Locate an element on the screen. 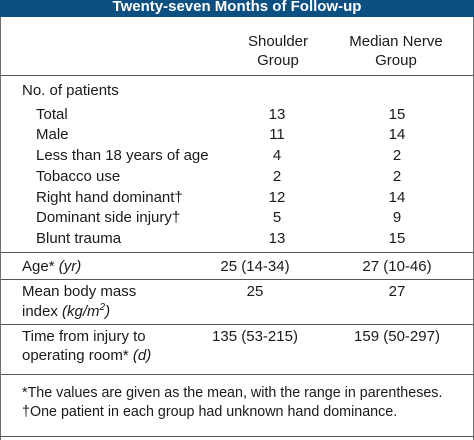  row-value-shoulder: 4 is located at coordinates (277, 155).